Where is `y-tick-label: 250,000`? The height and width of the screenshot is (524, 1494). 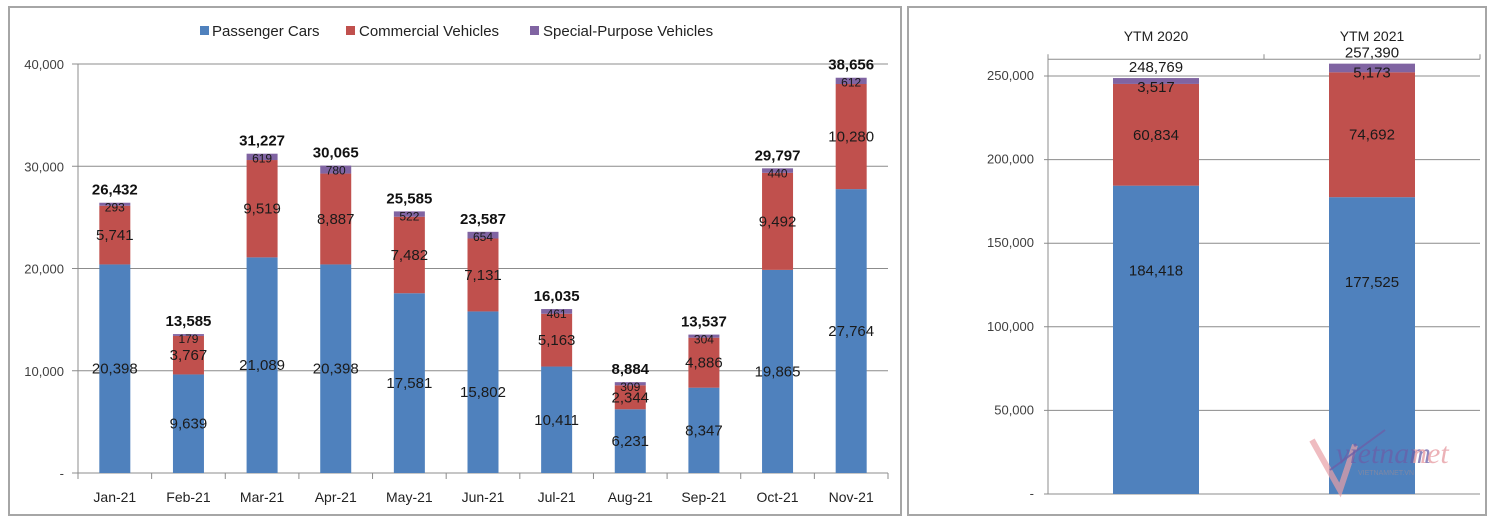 y-tick-label: 250,000 is located at coordinates (1010, 75).